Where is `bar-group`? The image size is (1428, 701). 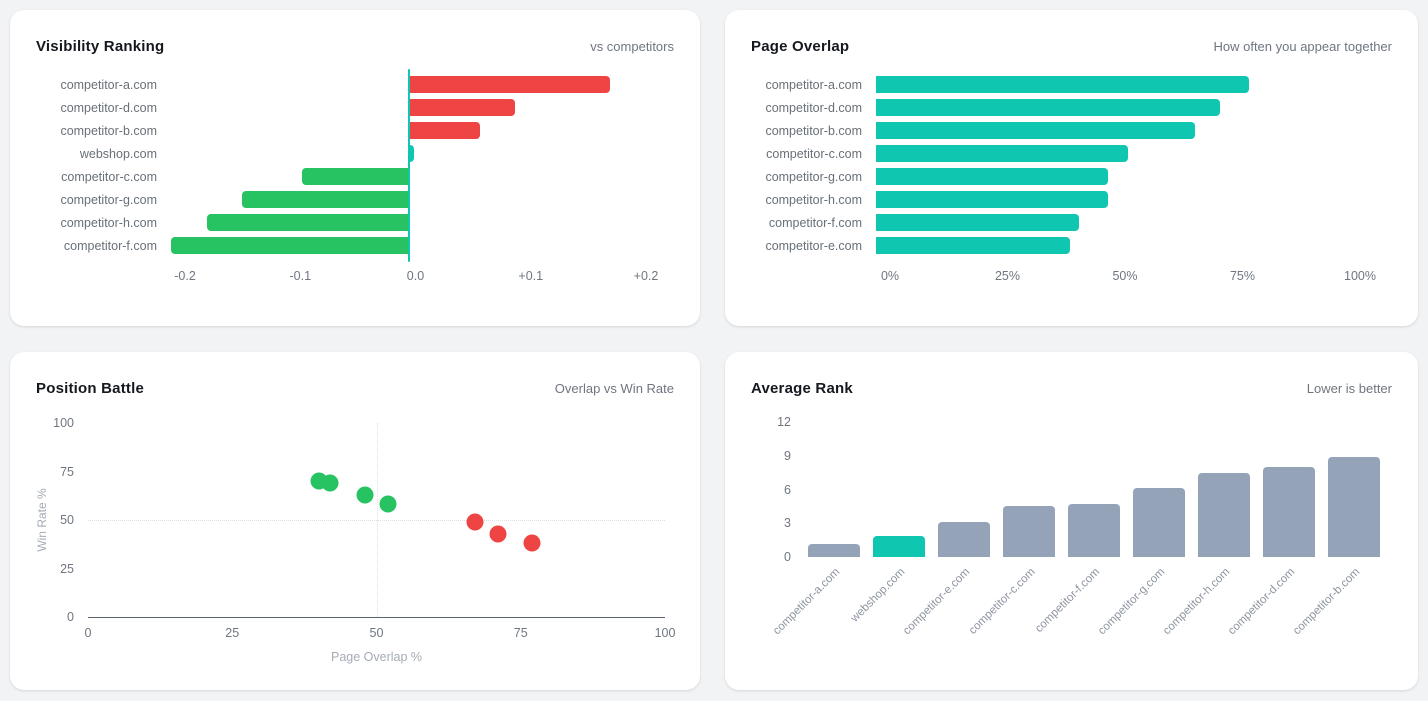 bar-group is located at coordinates (1094, 489).